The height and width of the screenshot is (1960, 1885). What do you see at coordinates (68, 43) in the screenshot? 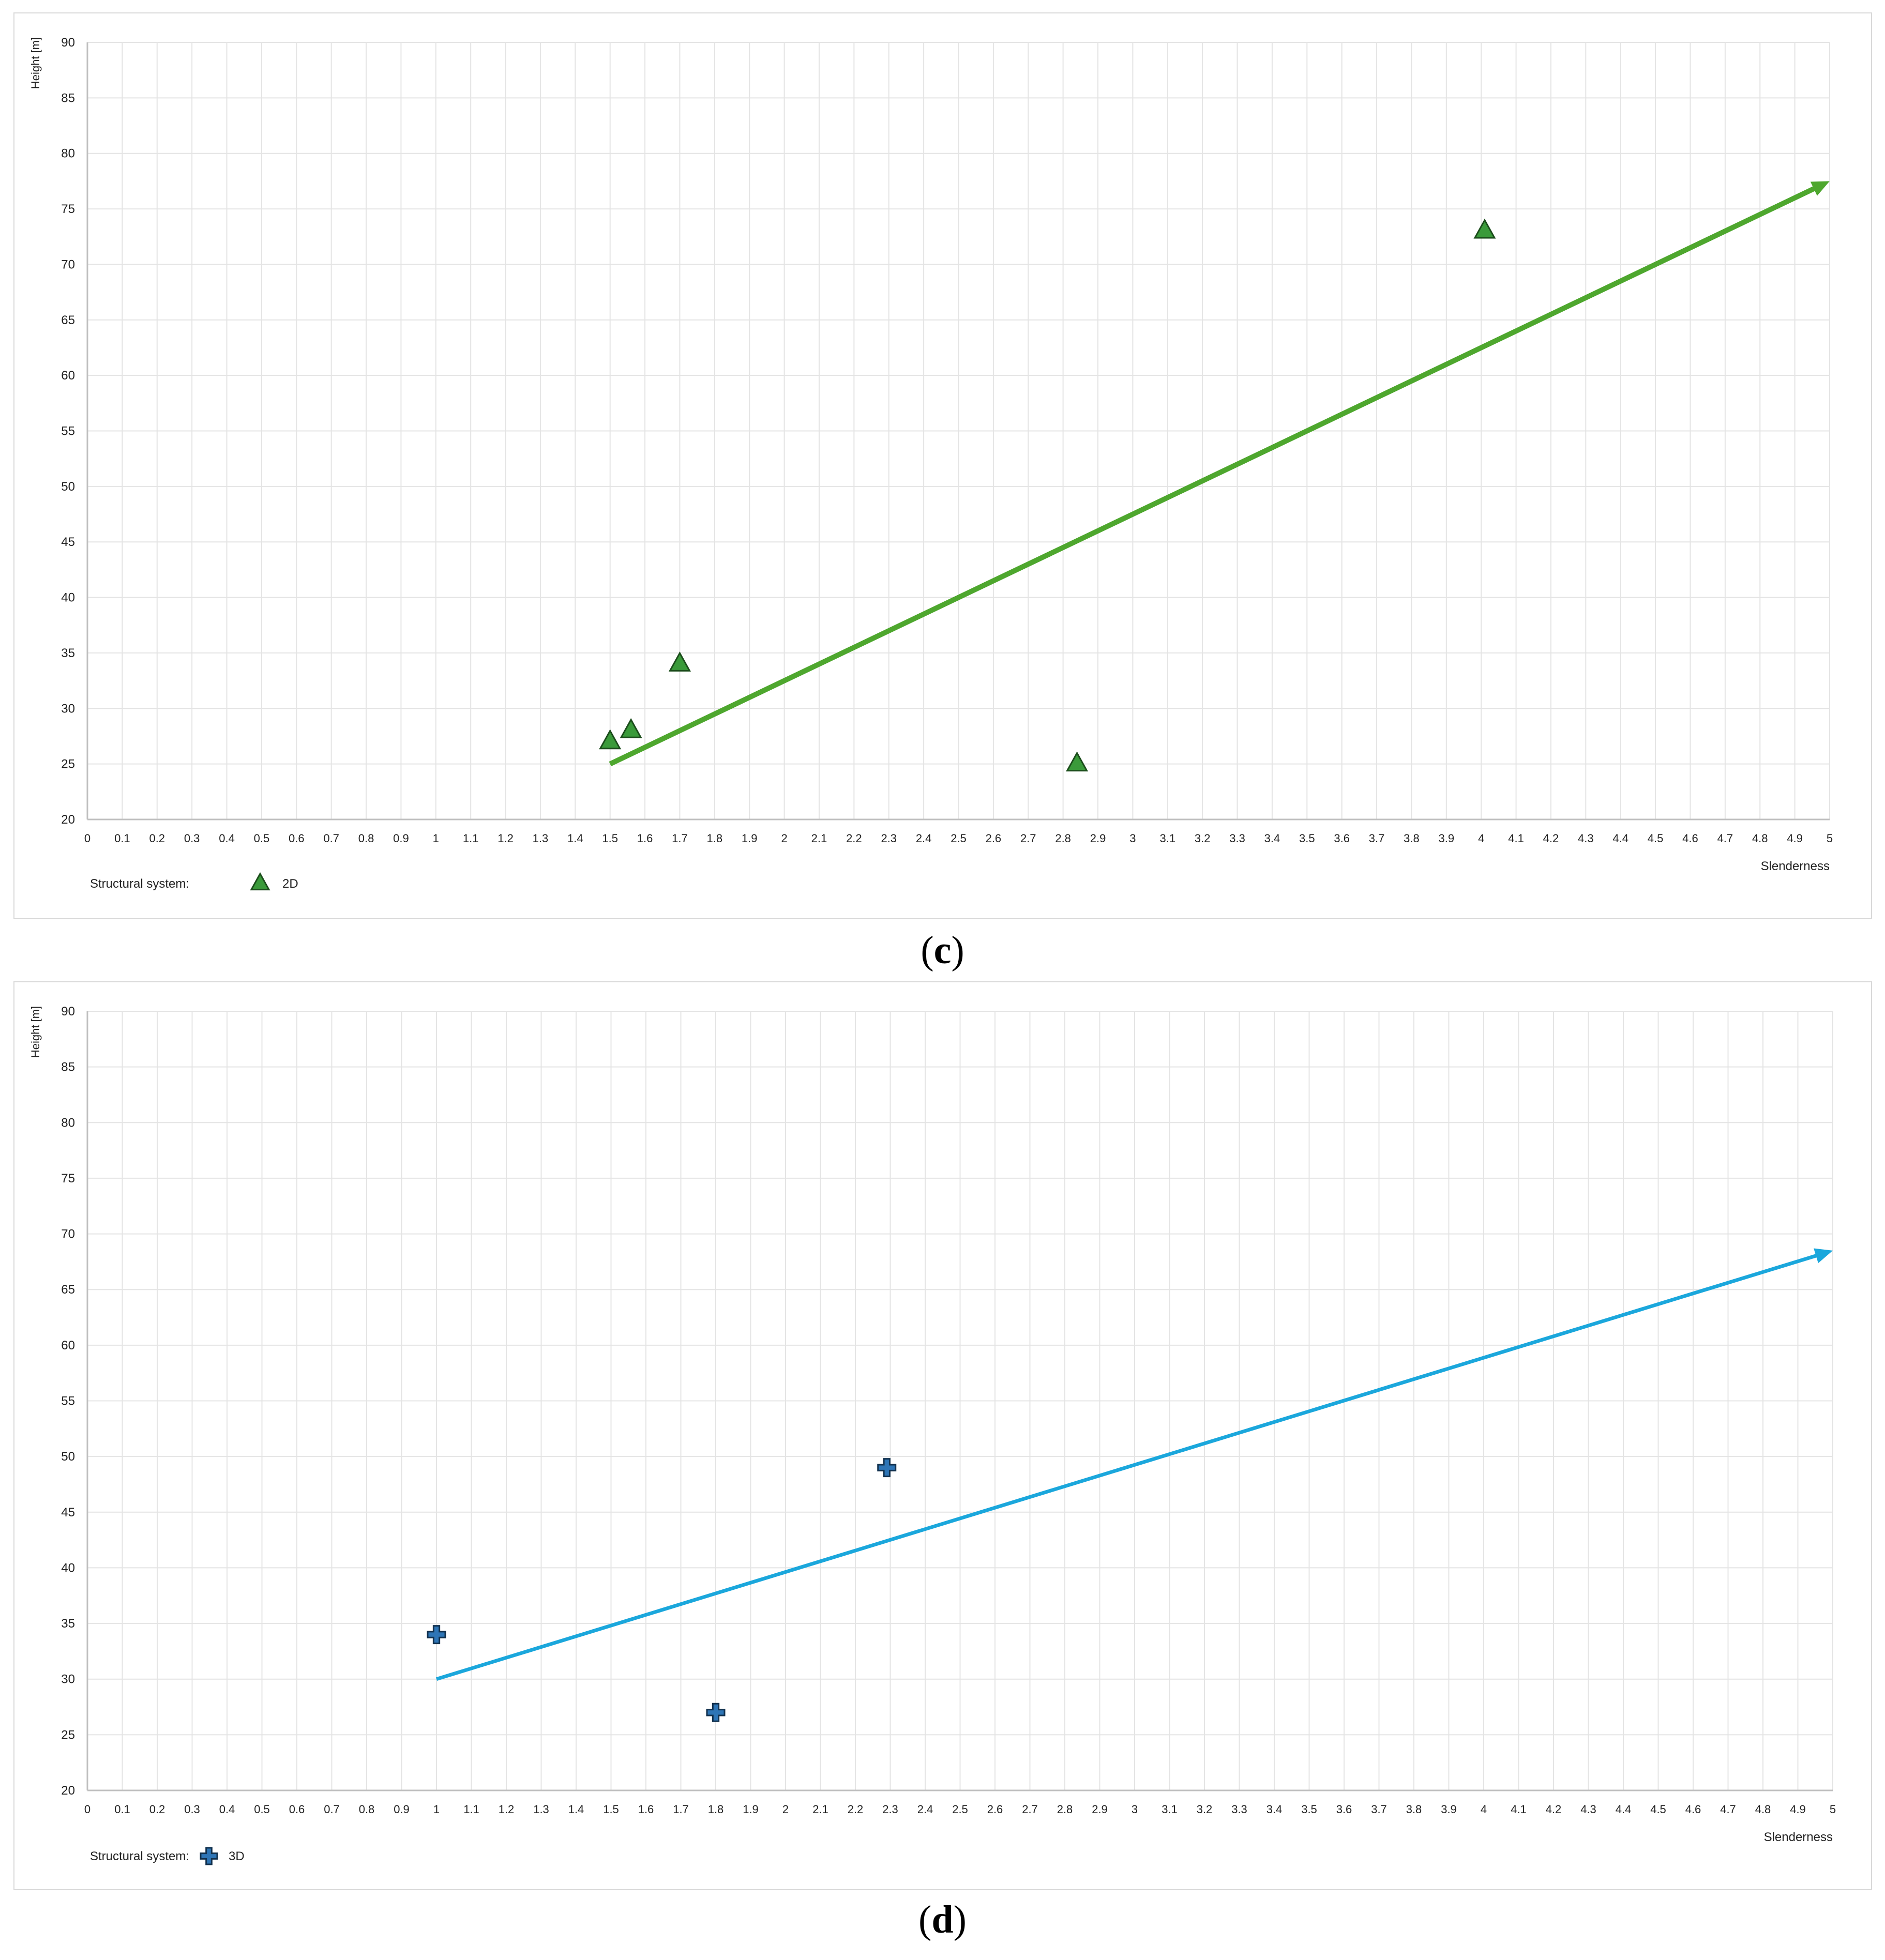
I see `y-tick-label: 90` at bounding box center [68, 43].